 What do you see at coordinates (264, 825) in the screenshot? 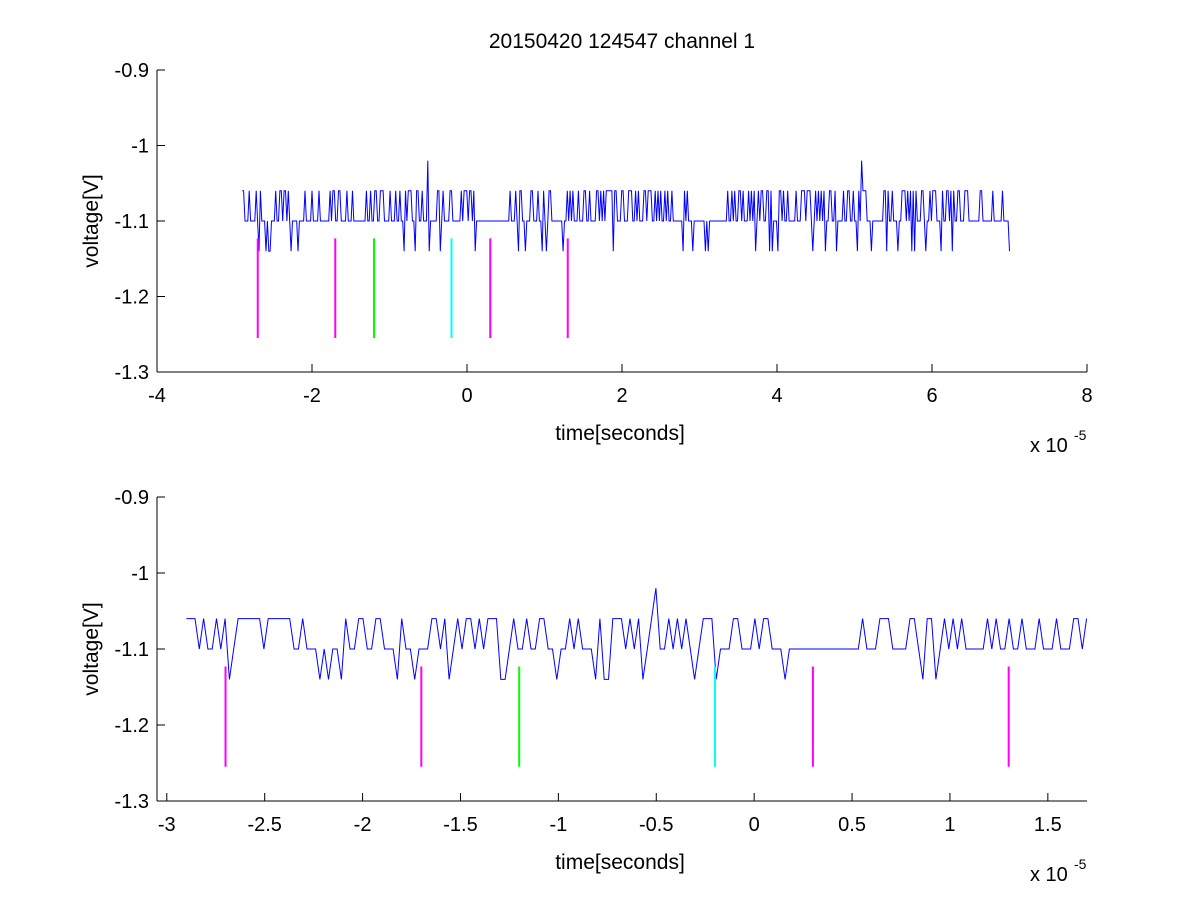
I see `x-tick-label: -2.5` at bounding box center [264, 825].